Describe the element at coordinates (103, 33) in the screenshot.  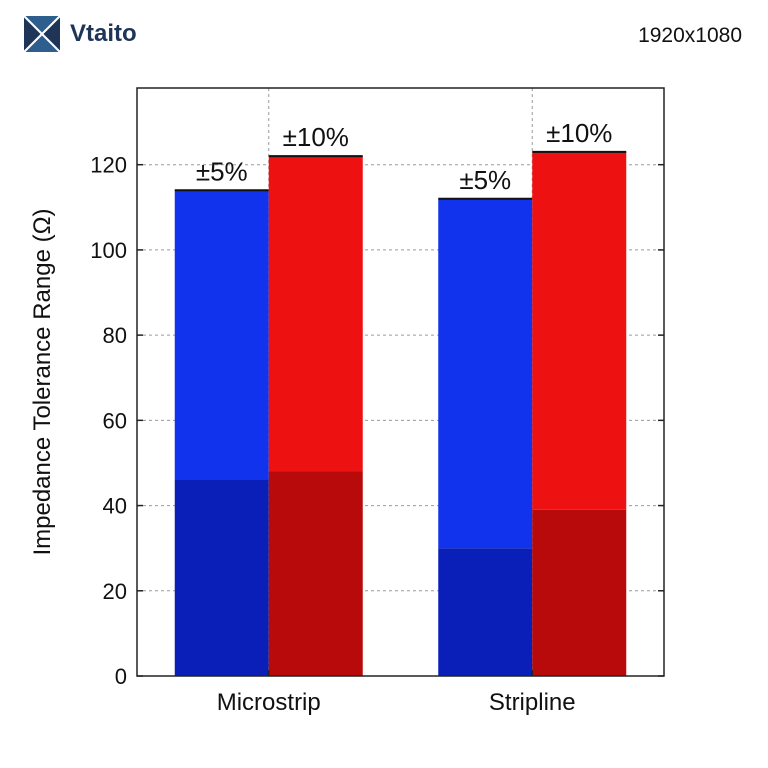
I see `logo-text: Vtaito` at that location.